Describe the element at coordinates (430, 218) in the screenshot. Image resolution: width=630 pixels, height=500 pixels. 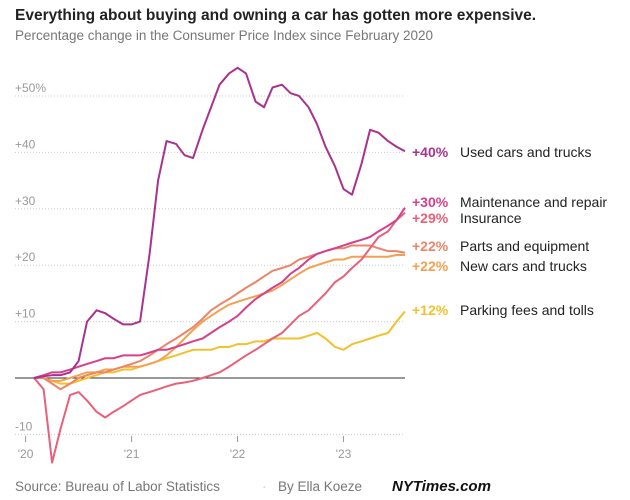
I see `end-label: +29%` at that location.